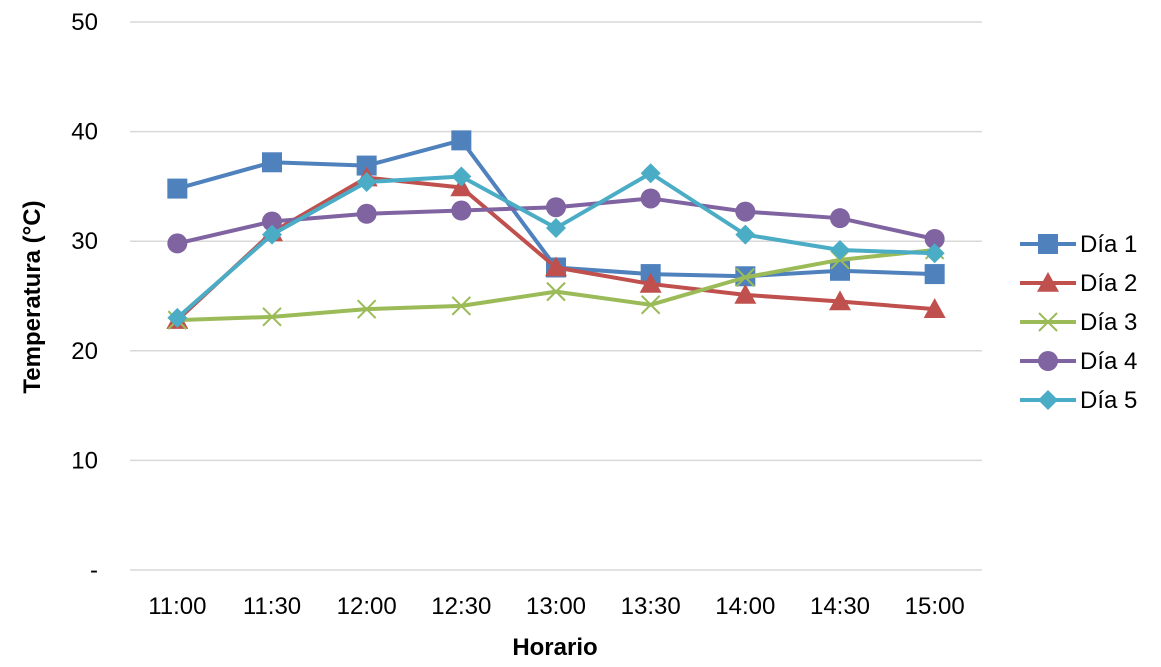 The width and height of the screenshot is (1161, 667). Describe the element at coordinates (94, 570) in the screenshot. I see `y-tick-label: -` at that location.